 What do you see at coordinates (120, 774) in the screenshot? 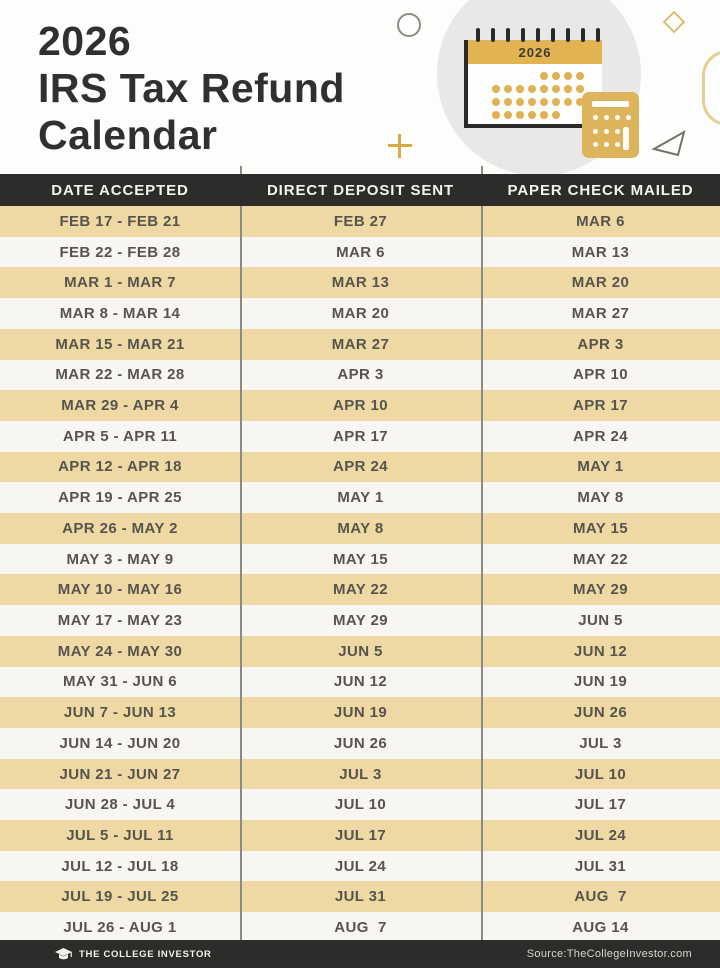
I see `table-cell: JUN 21 - JUN 27` at bounding box center [120, 774].